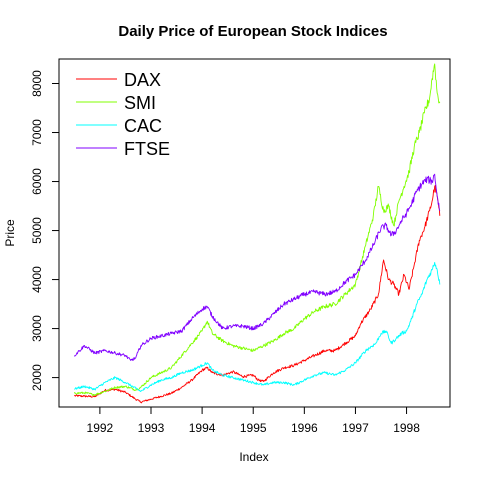  What do you see at coordinates (37, 230) in the screenshot?
I see `y-tick-label: 5000` at bounding box center [37, 230].